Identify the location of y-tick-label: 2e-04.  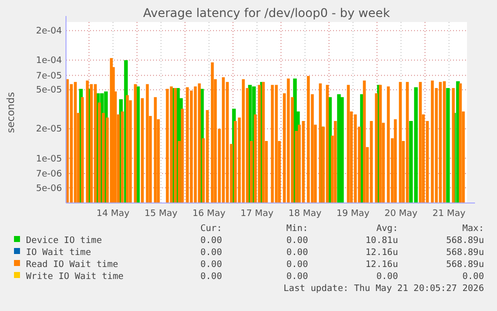
(49, 31).